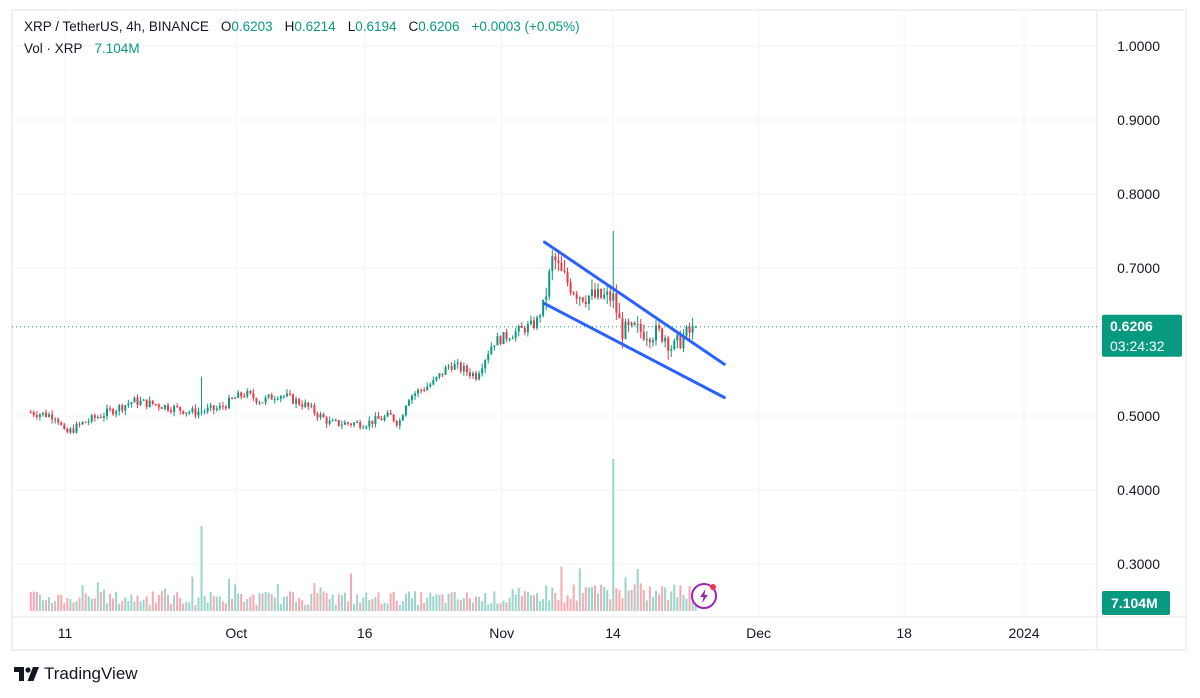 The width and height of the screenshot is (1200, 698). Describe the element at coordinates (704, 596) in the screenshot. I see `lightning-icon` at that location.